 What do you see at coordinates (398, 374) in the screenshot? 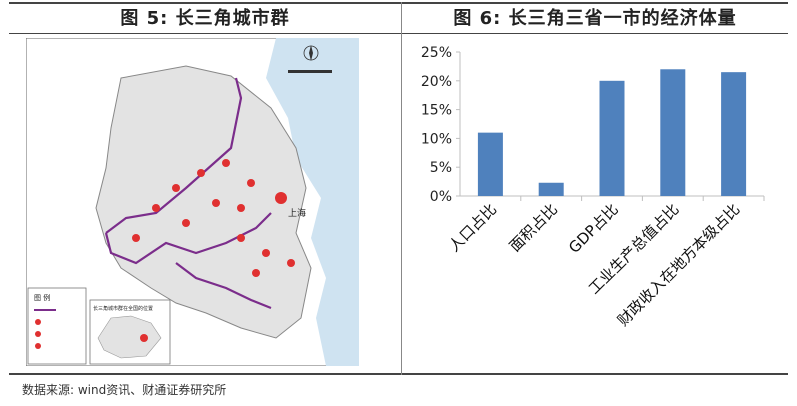
I see `bottom-rule` at bounding box center [398, 374].